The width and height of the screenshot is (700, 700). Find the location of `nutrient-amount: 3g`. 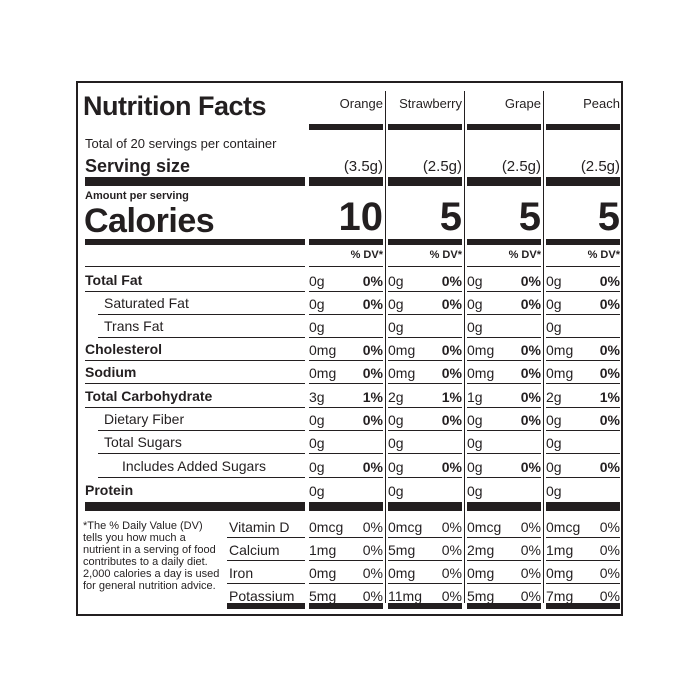

nutrient-amount: 3g is located at coordinates (317, 397).